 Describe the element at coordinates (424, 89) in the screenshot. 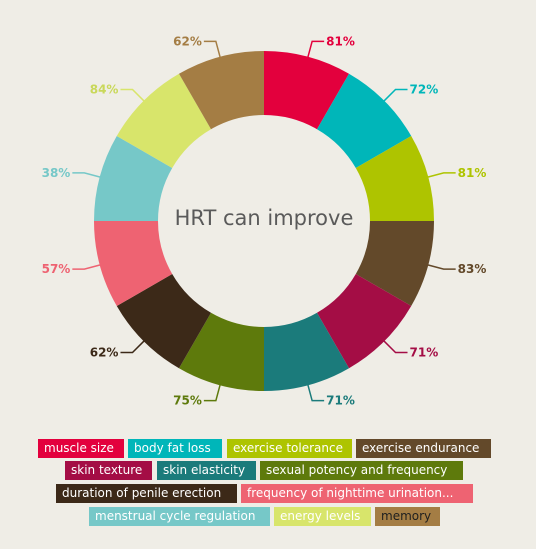

I see `pct-label-2: 72%` at that location.